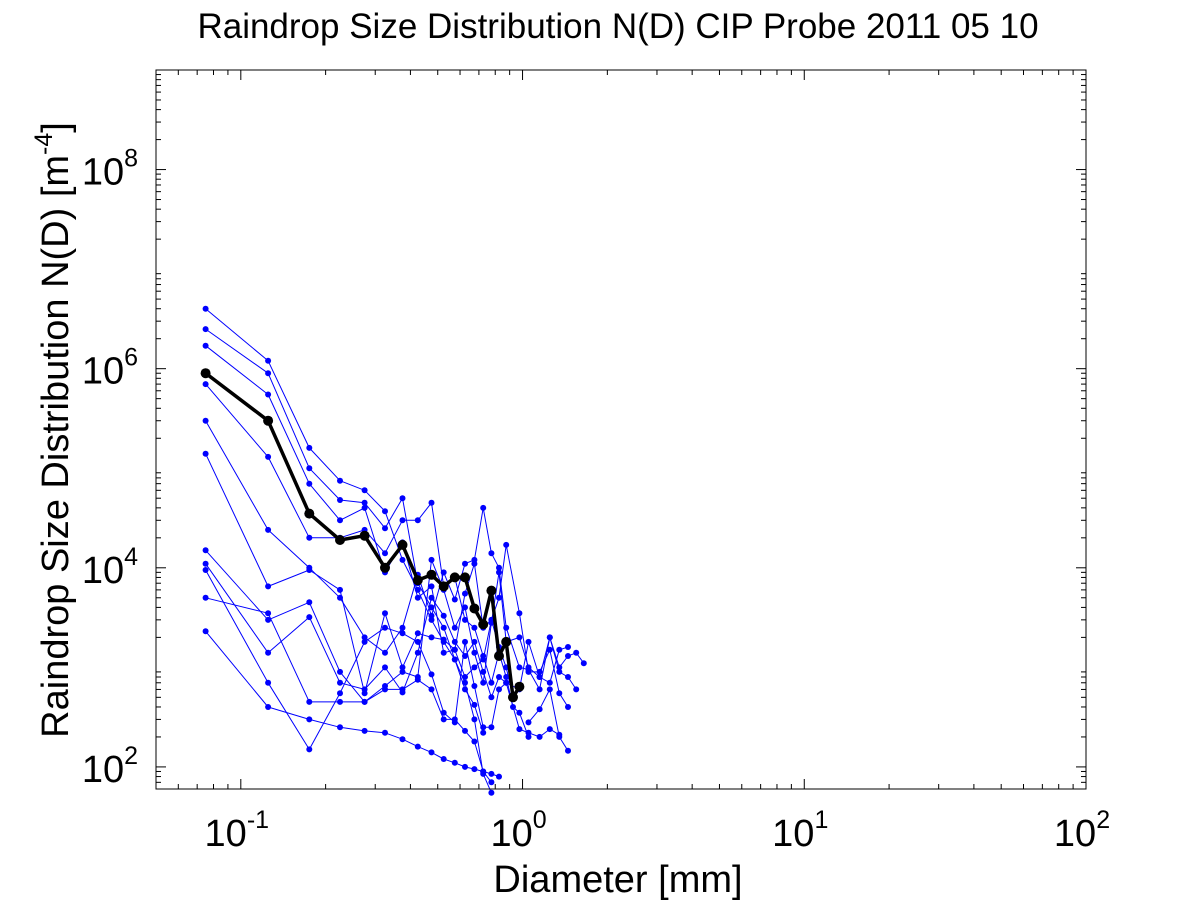 The width and height of the screenshot is (1200, 905). I want to click on x-tick-label-exponent: 0, so click(540, 820).